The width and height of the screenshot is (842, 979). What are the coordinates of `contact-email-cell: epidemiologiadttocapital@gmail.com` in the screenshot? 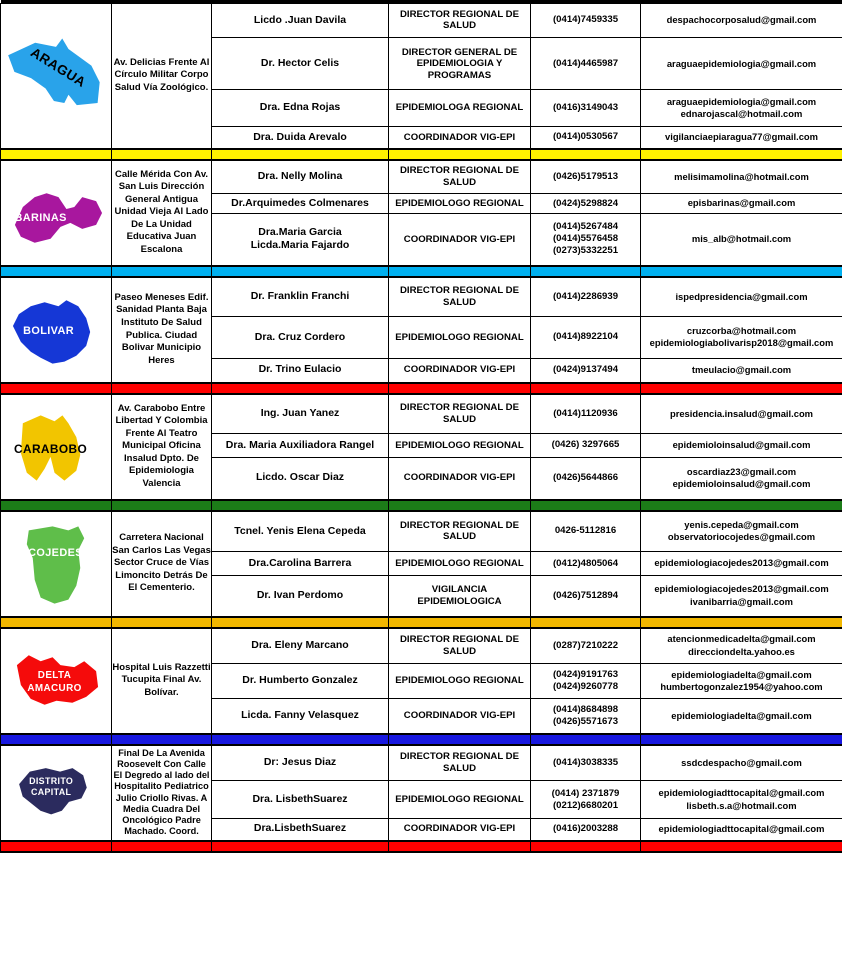 It's located at (741, 829).